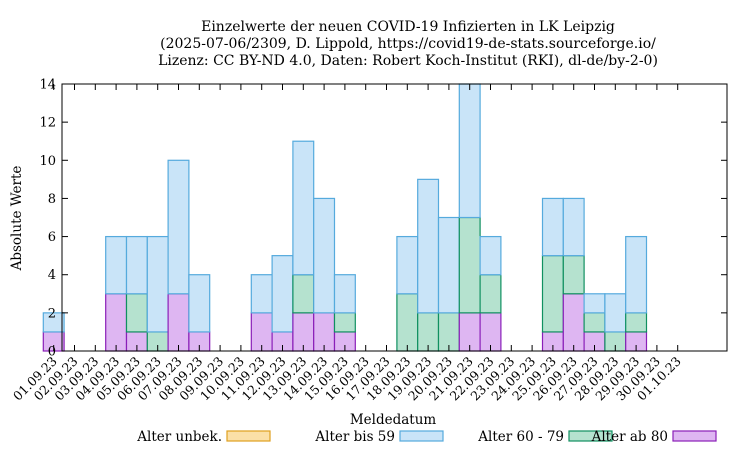  What do you see at coordinates (448, 265) in the screenshot?
I see `bar-alter-bis-59-20.09.23` at bounding box center [448, 265].